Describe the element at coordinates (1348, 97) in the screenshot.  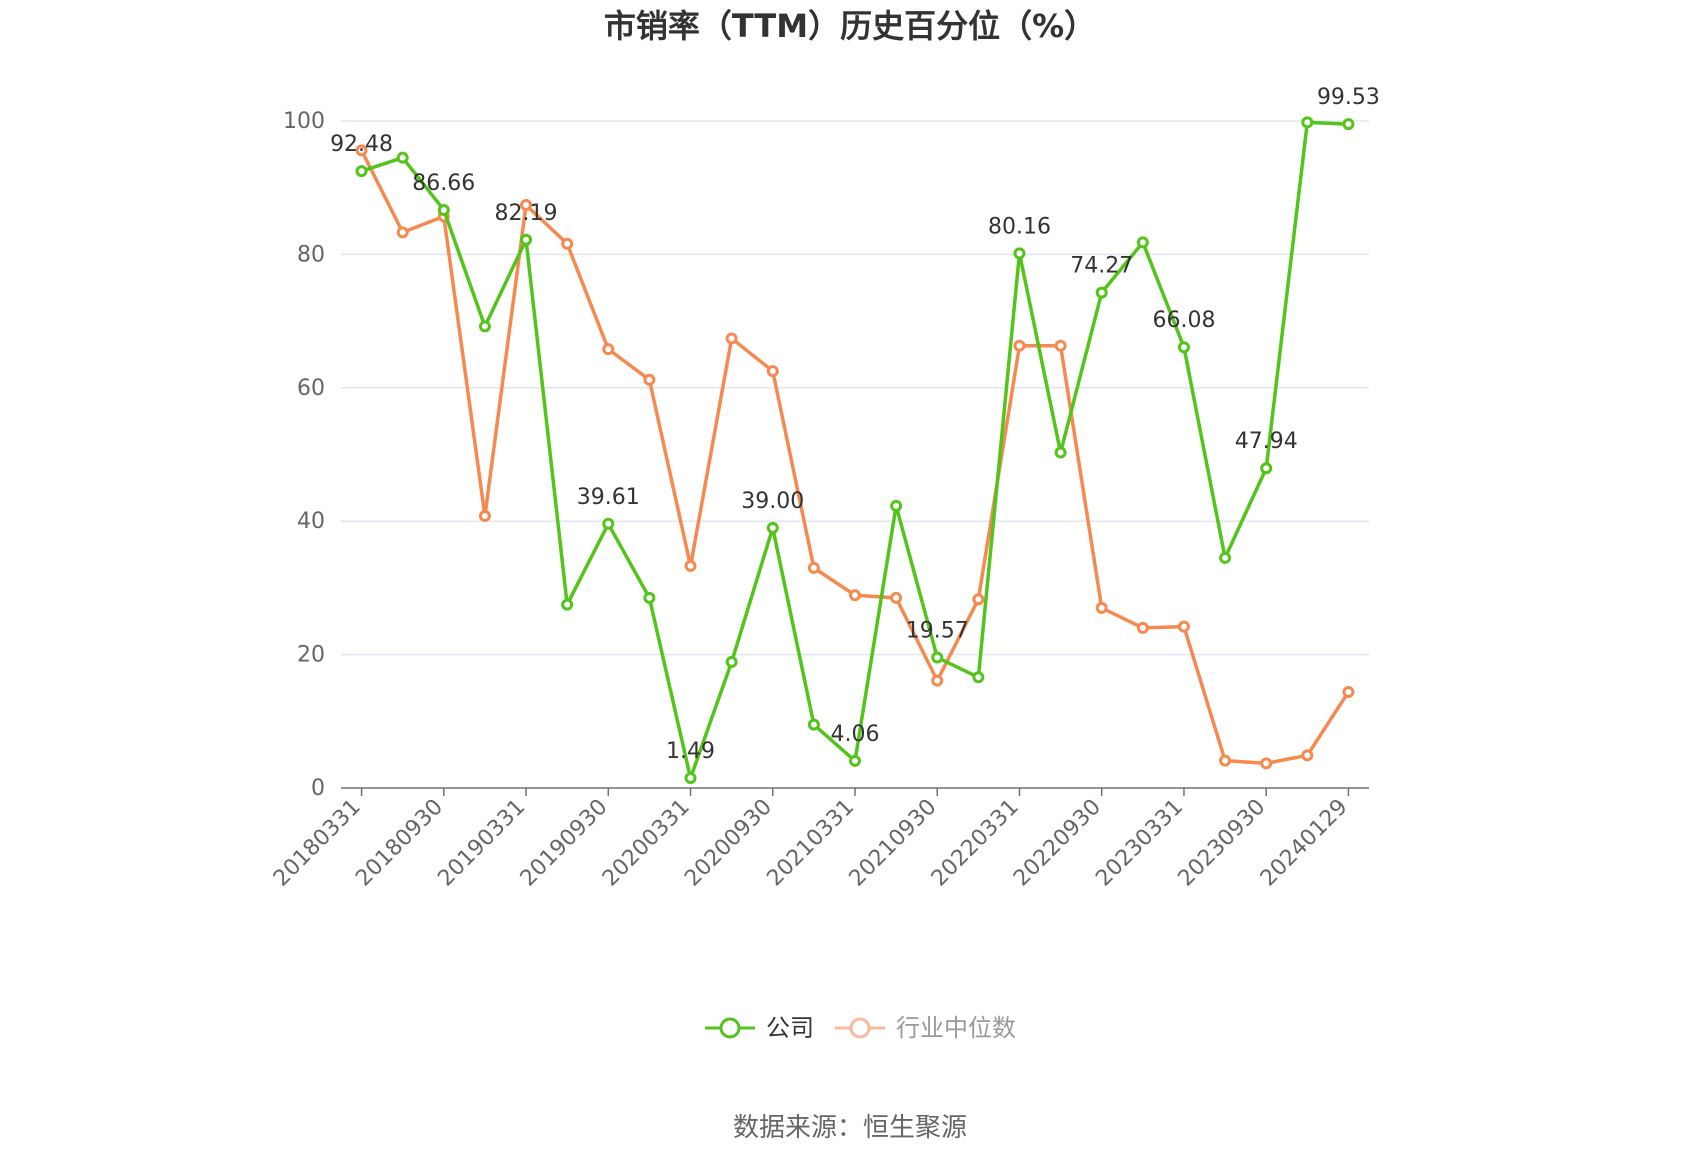
I see `data-label: 99.53` at that location.